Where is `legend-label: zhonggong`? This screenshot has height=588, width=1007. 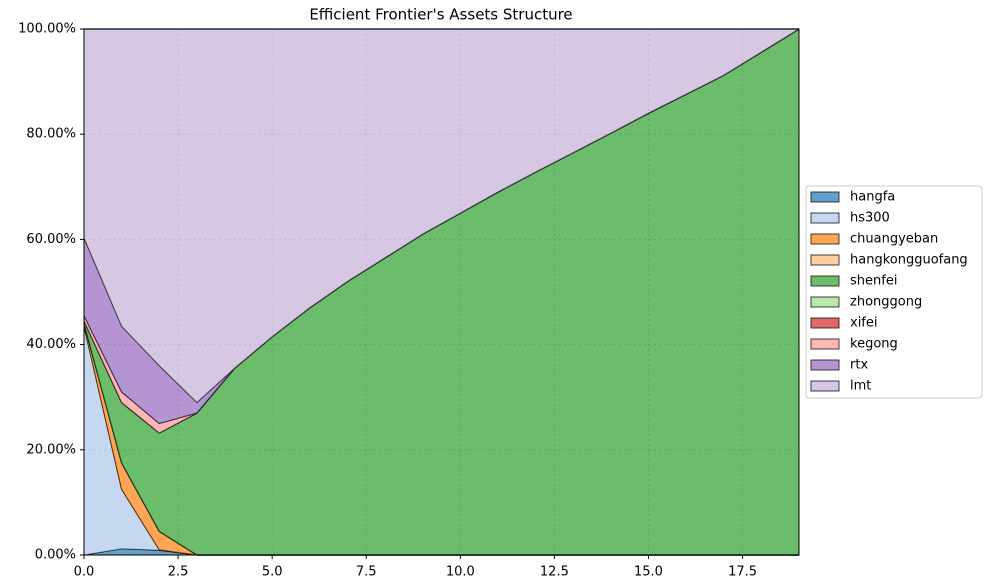
legend-label: zhonggong is located at coordinates (886, 302).